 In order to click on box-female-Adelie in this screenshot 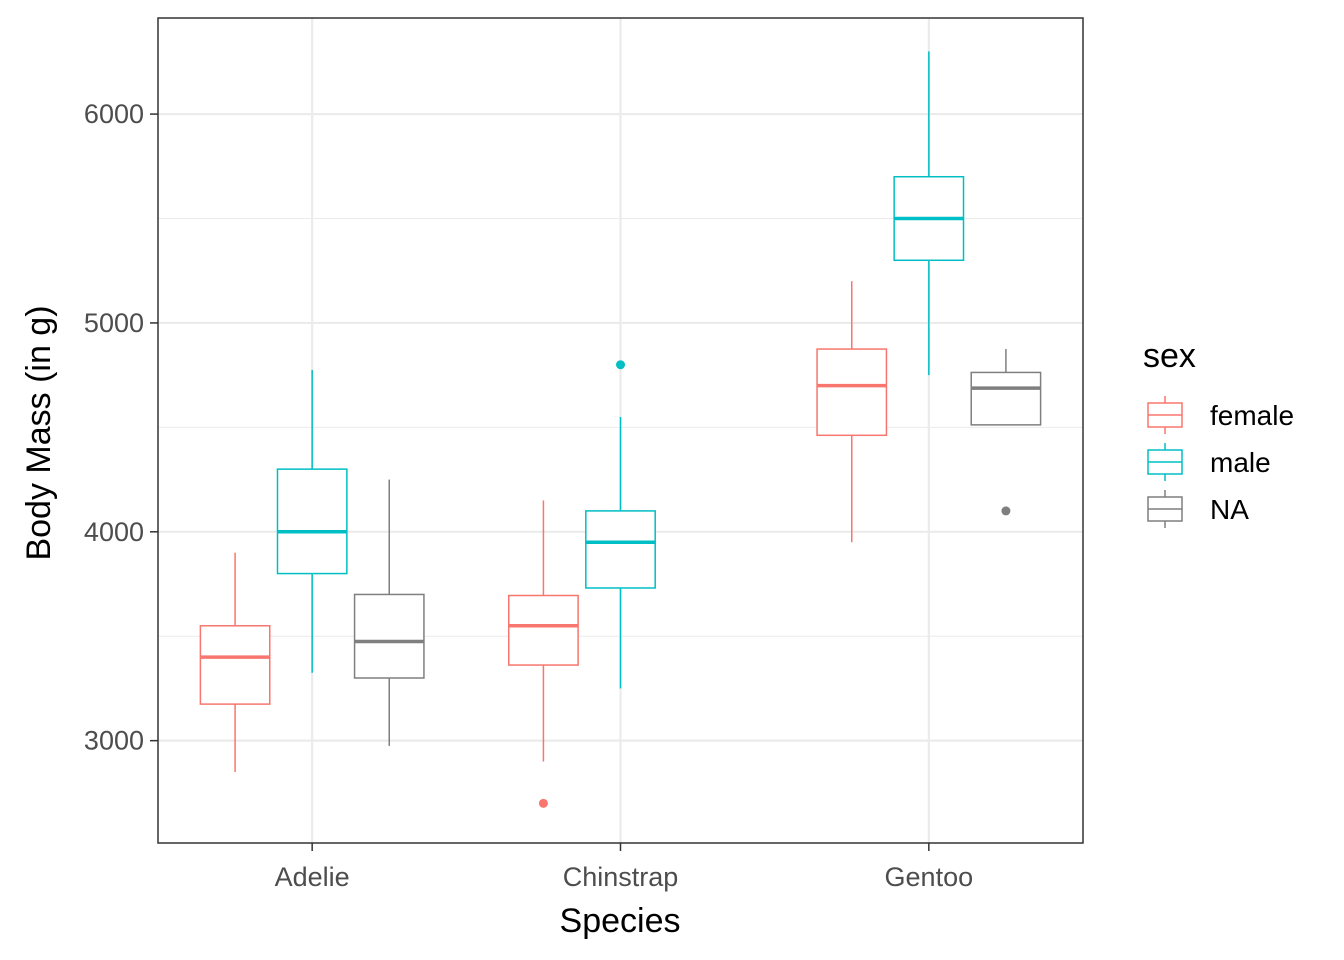, I will do `click(235, 662)`.